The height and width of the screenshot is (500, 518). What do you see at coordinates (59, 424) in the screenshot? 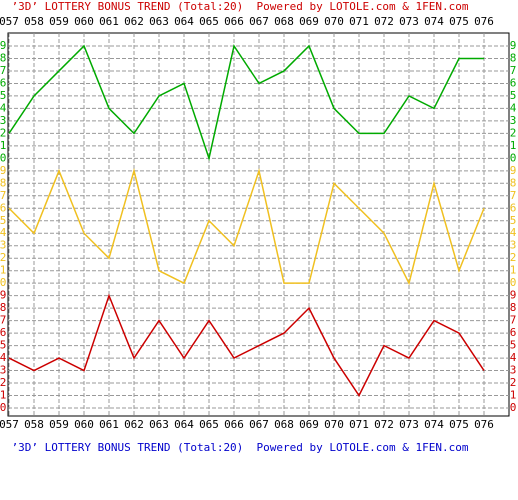
I see `x-tick-label-bottom: 059` at bounding box center [59, 424].